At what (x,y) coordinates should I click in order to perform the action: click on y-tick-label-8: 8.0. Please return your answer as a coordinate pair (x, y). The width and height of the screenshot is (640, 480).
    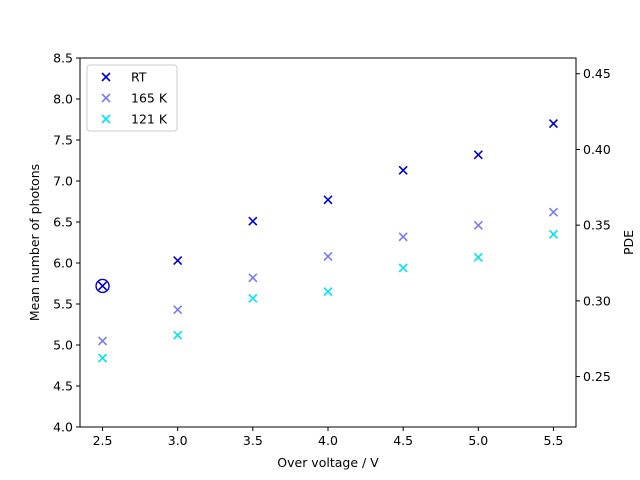
    Looking at the image, I should click on (63, 99).